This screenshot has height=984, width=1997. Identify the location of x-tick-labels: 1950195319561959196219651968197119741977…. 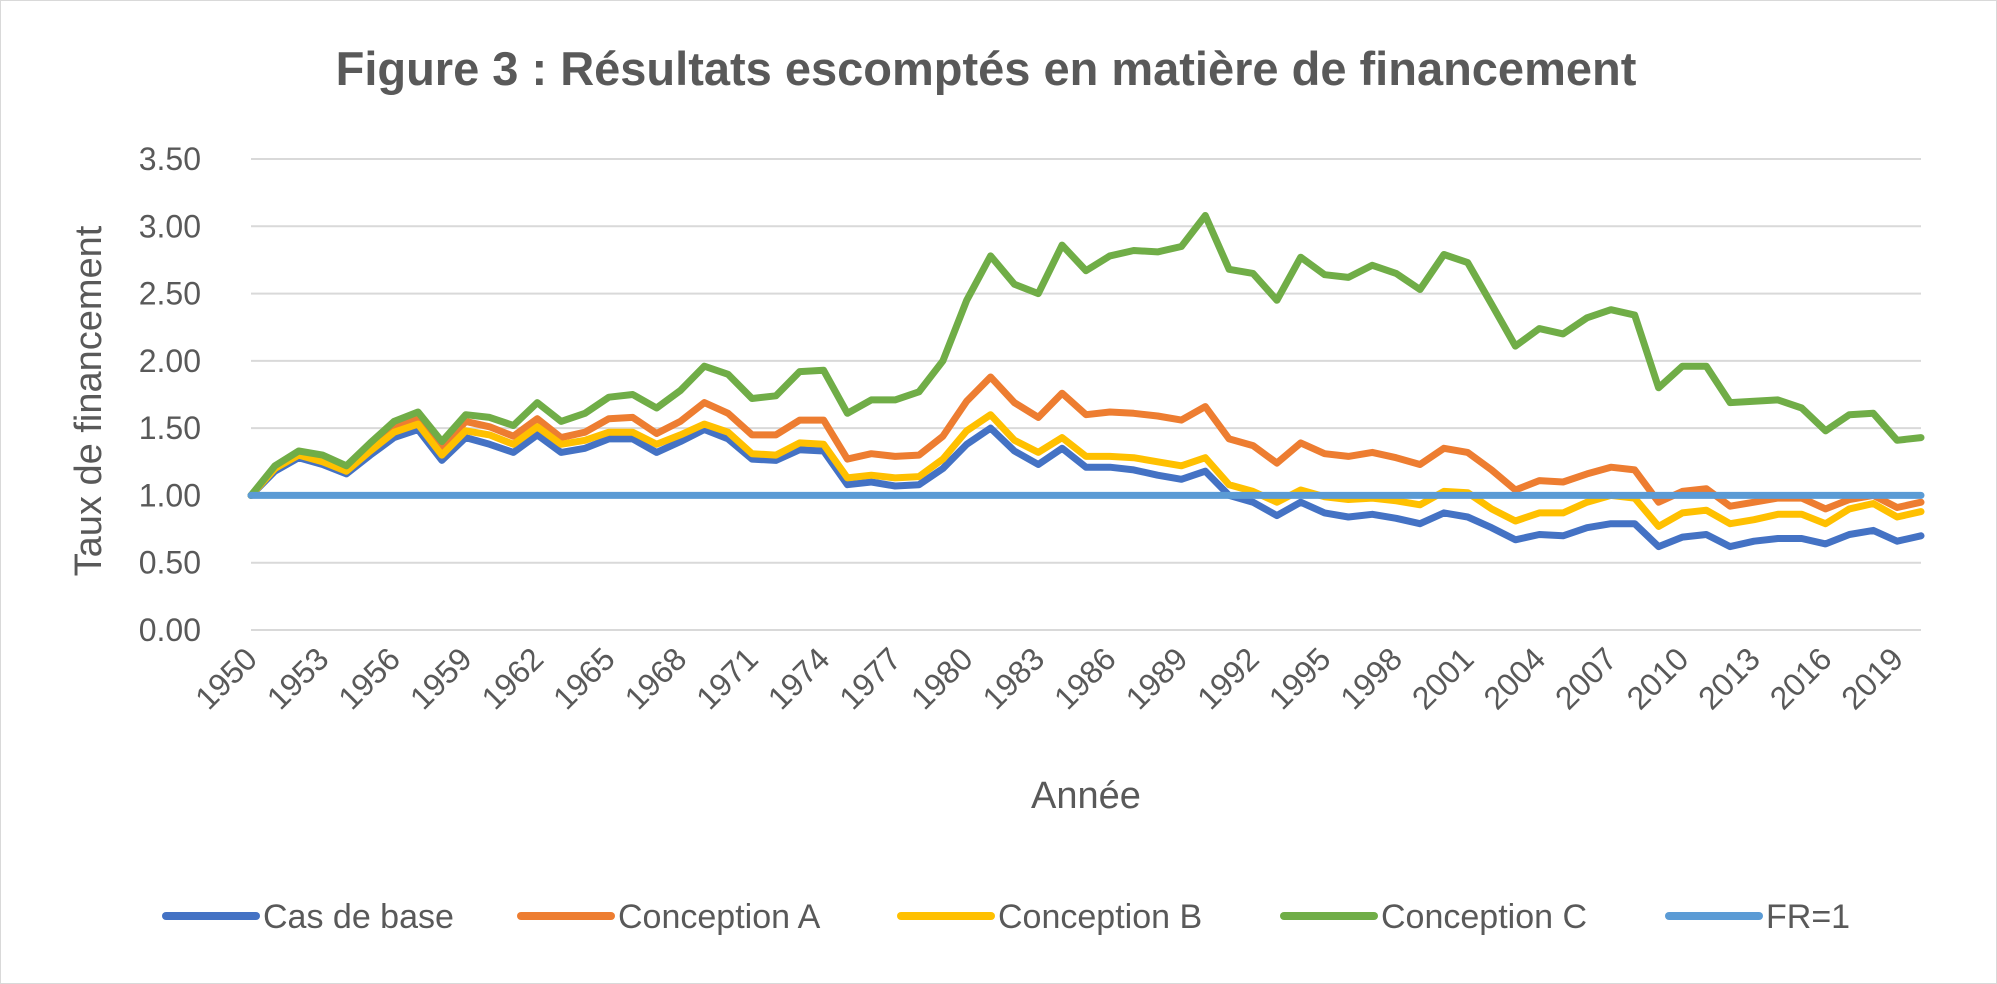
(1049, 678).